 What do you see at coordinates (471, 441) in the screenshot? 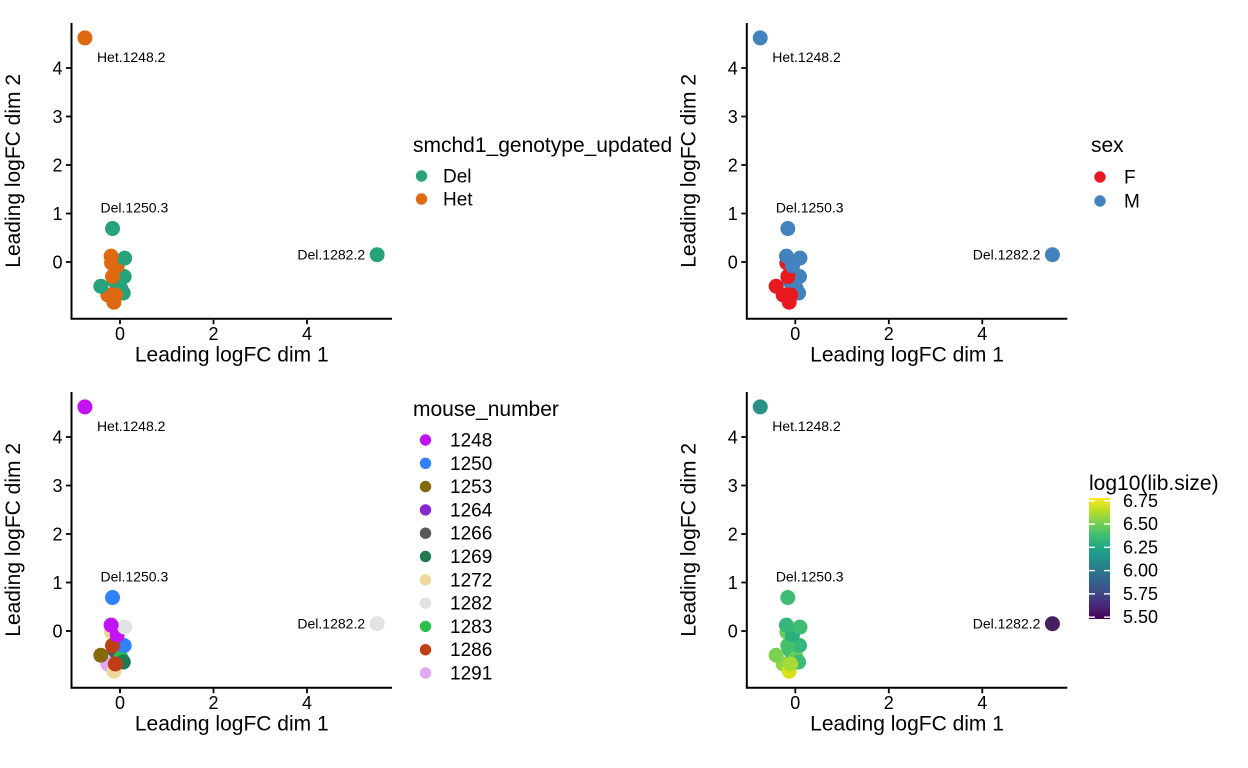
I see `legend-item-label: 1248` at bounding box center [471, 441].